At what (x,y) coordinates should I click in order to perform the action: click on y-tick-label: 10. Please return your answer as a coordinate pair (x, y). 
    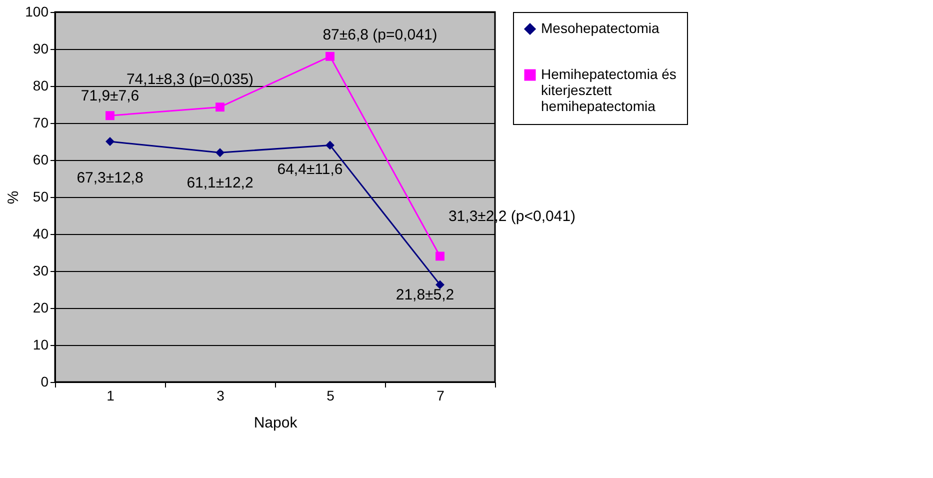
    Looking at the image, I should click on (40, 344).